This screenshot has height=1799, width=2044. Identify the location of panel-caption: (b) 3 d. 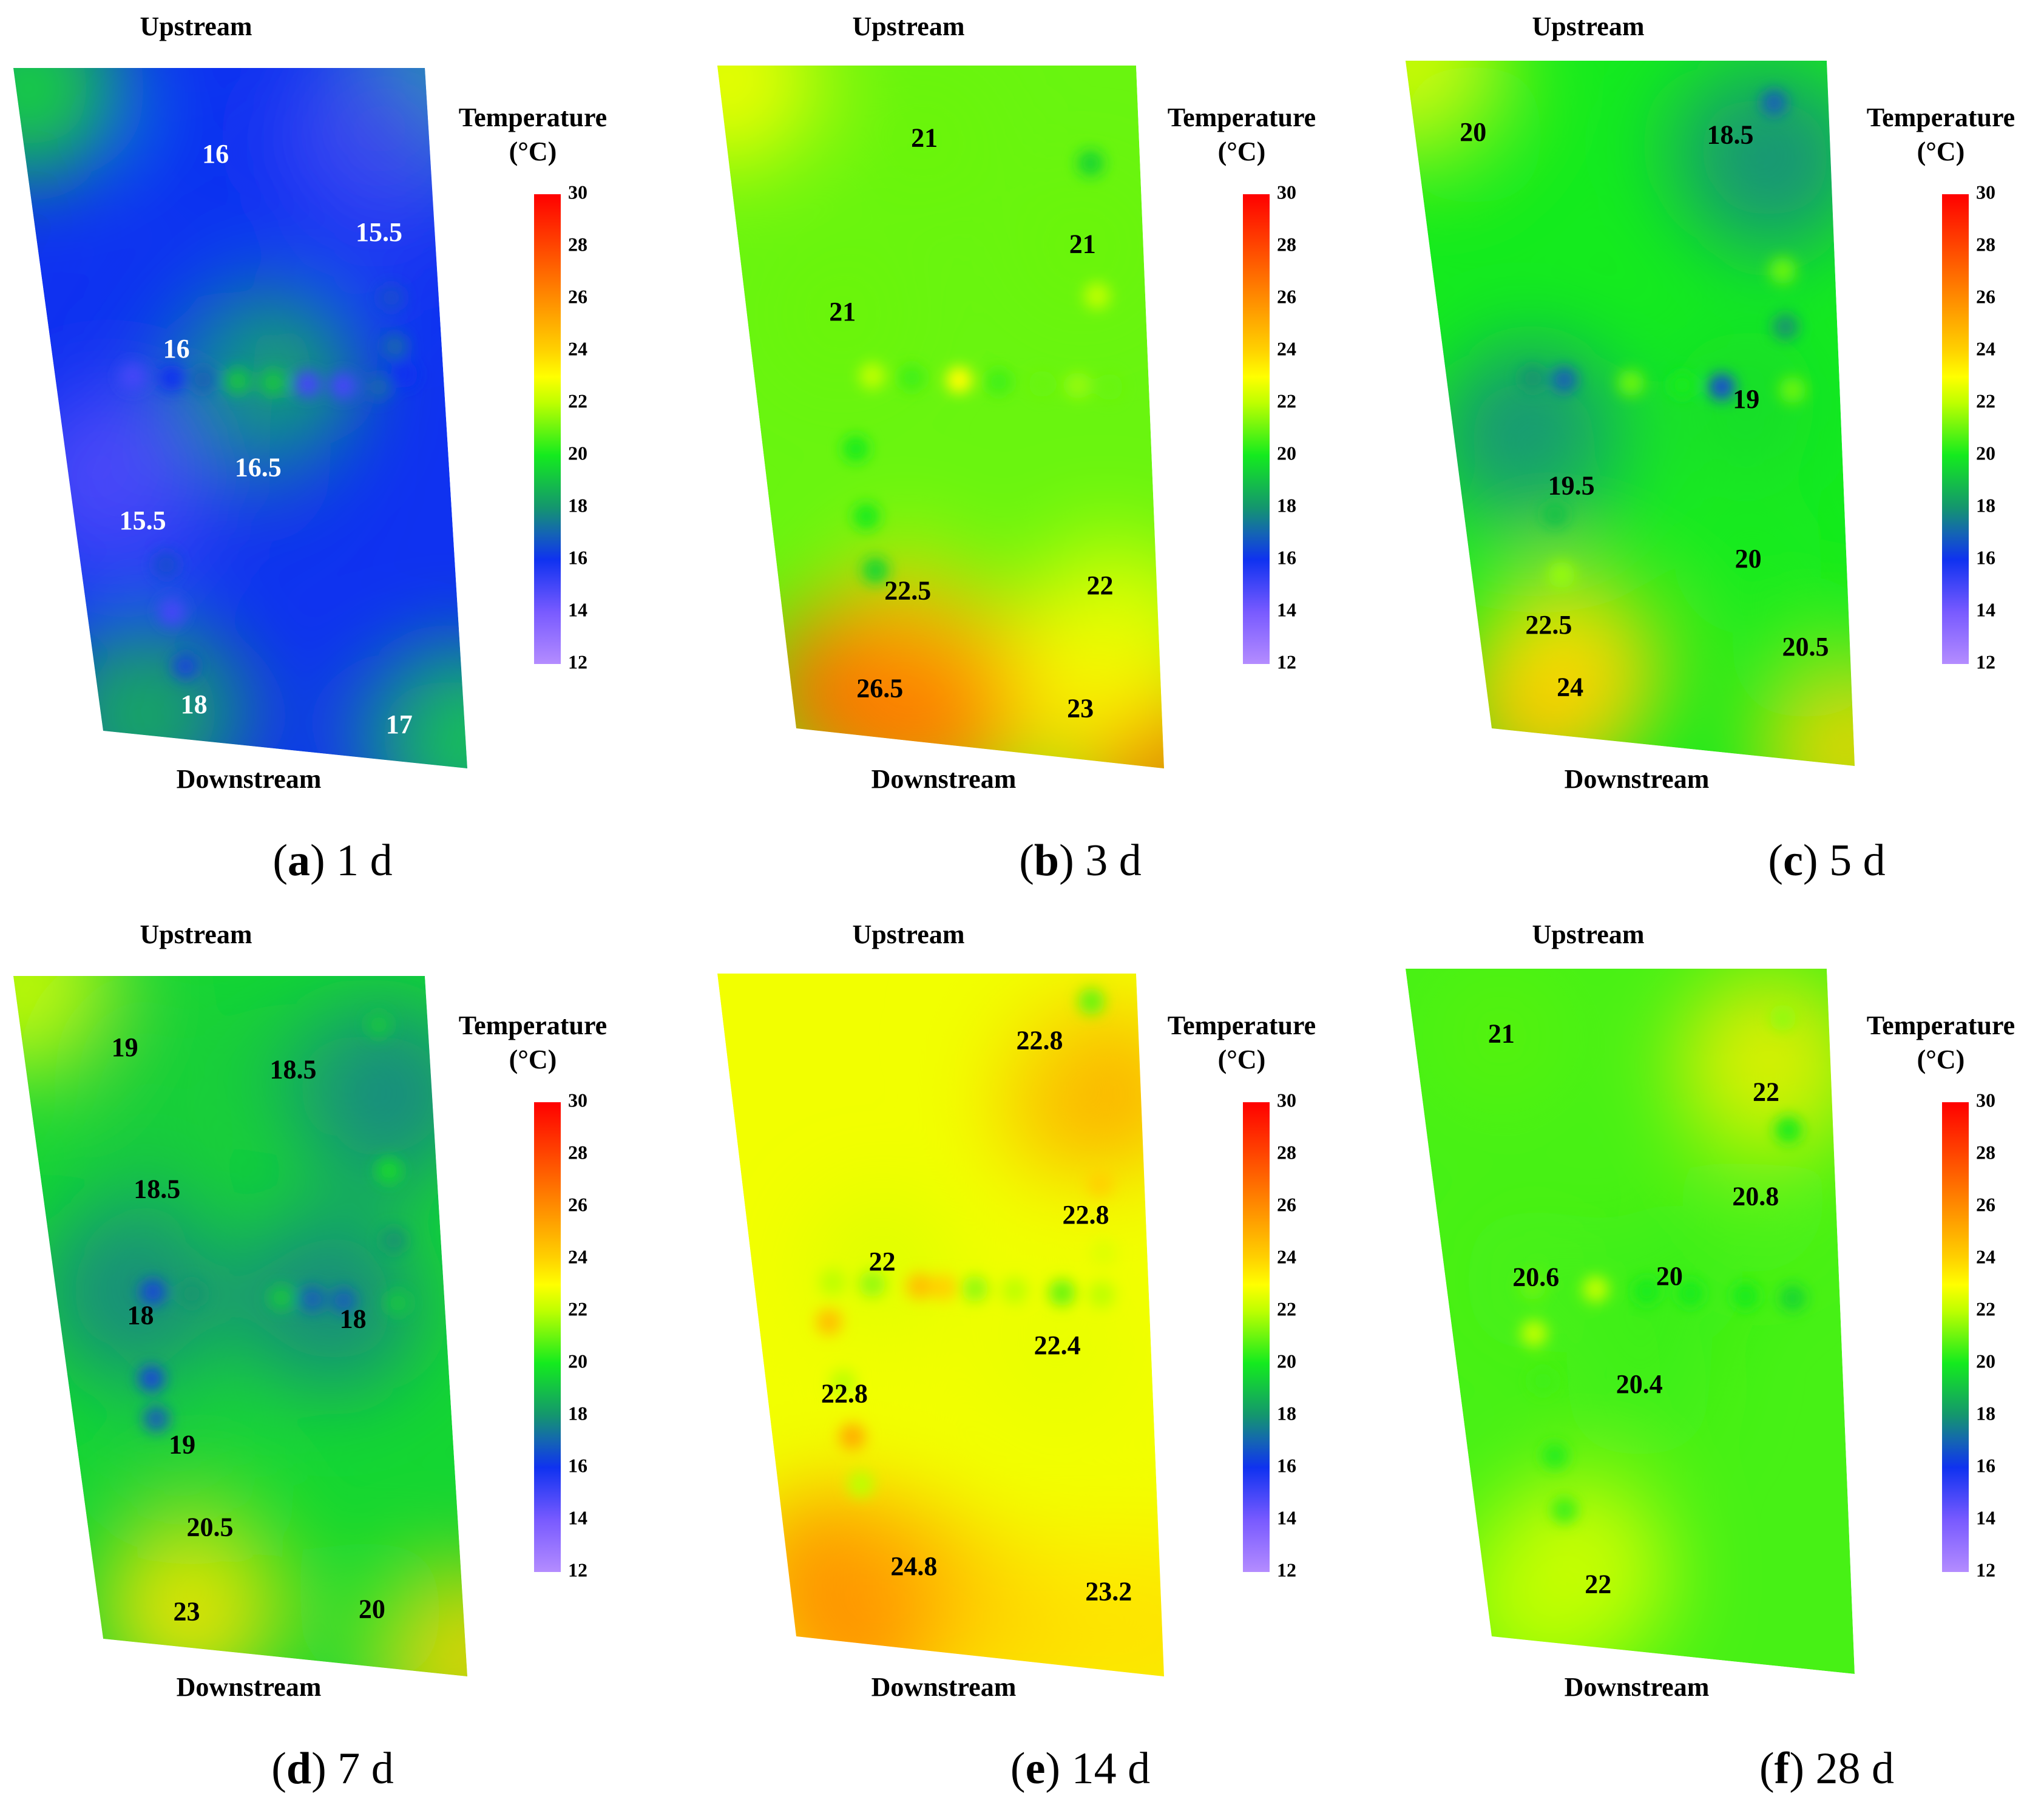
(1080, 861).